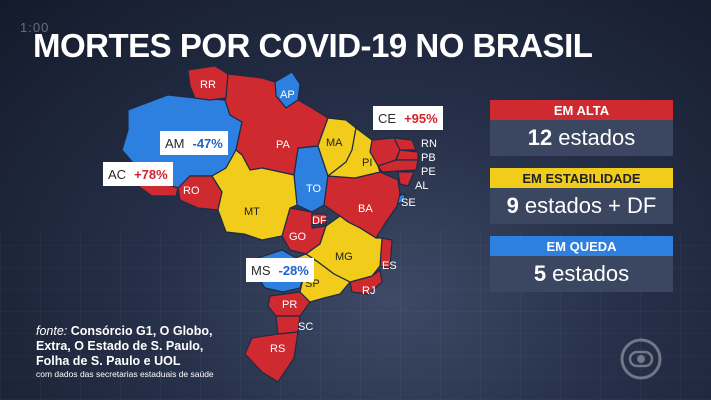 Image resolution: width=711 pixels, height=400 pixels. Describe the element at coordinates (389, 266) in the screenshot. I see `label-es: ES` at that location.